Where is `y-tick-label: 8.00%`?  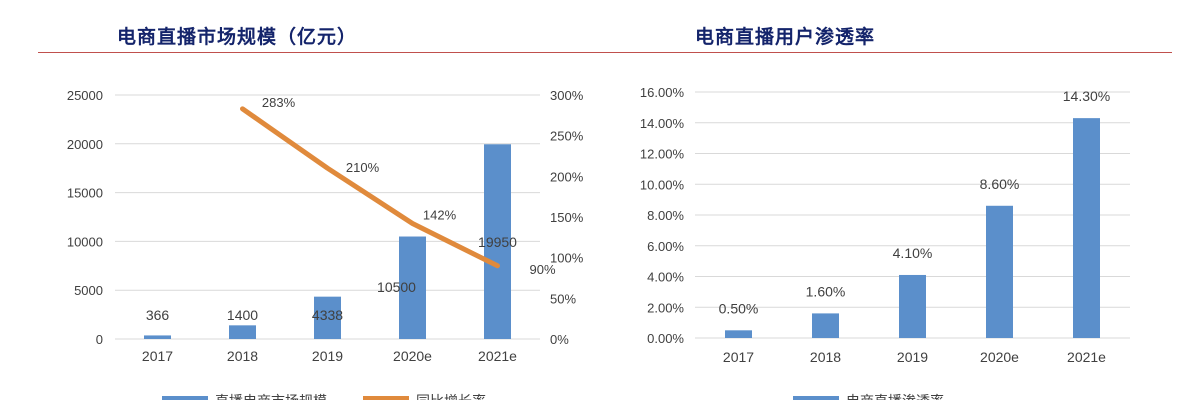 y-tick-label: 8.00% is located at coordinates (665, 215).